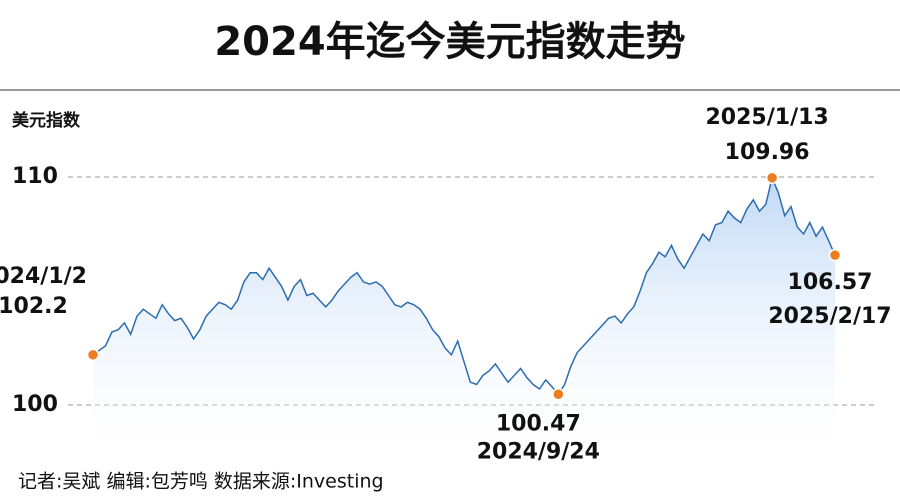  What do you see at coordinates (43, 276) in the screenshot?
I see `annotation-date: 2024/1/2` at bounding box center [43, 276].